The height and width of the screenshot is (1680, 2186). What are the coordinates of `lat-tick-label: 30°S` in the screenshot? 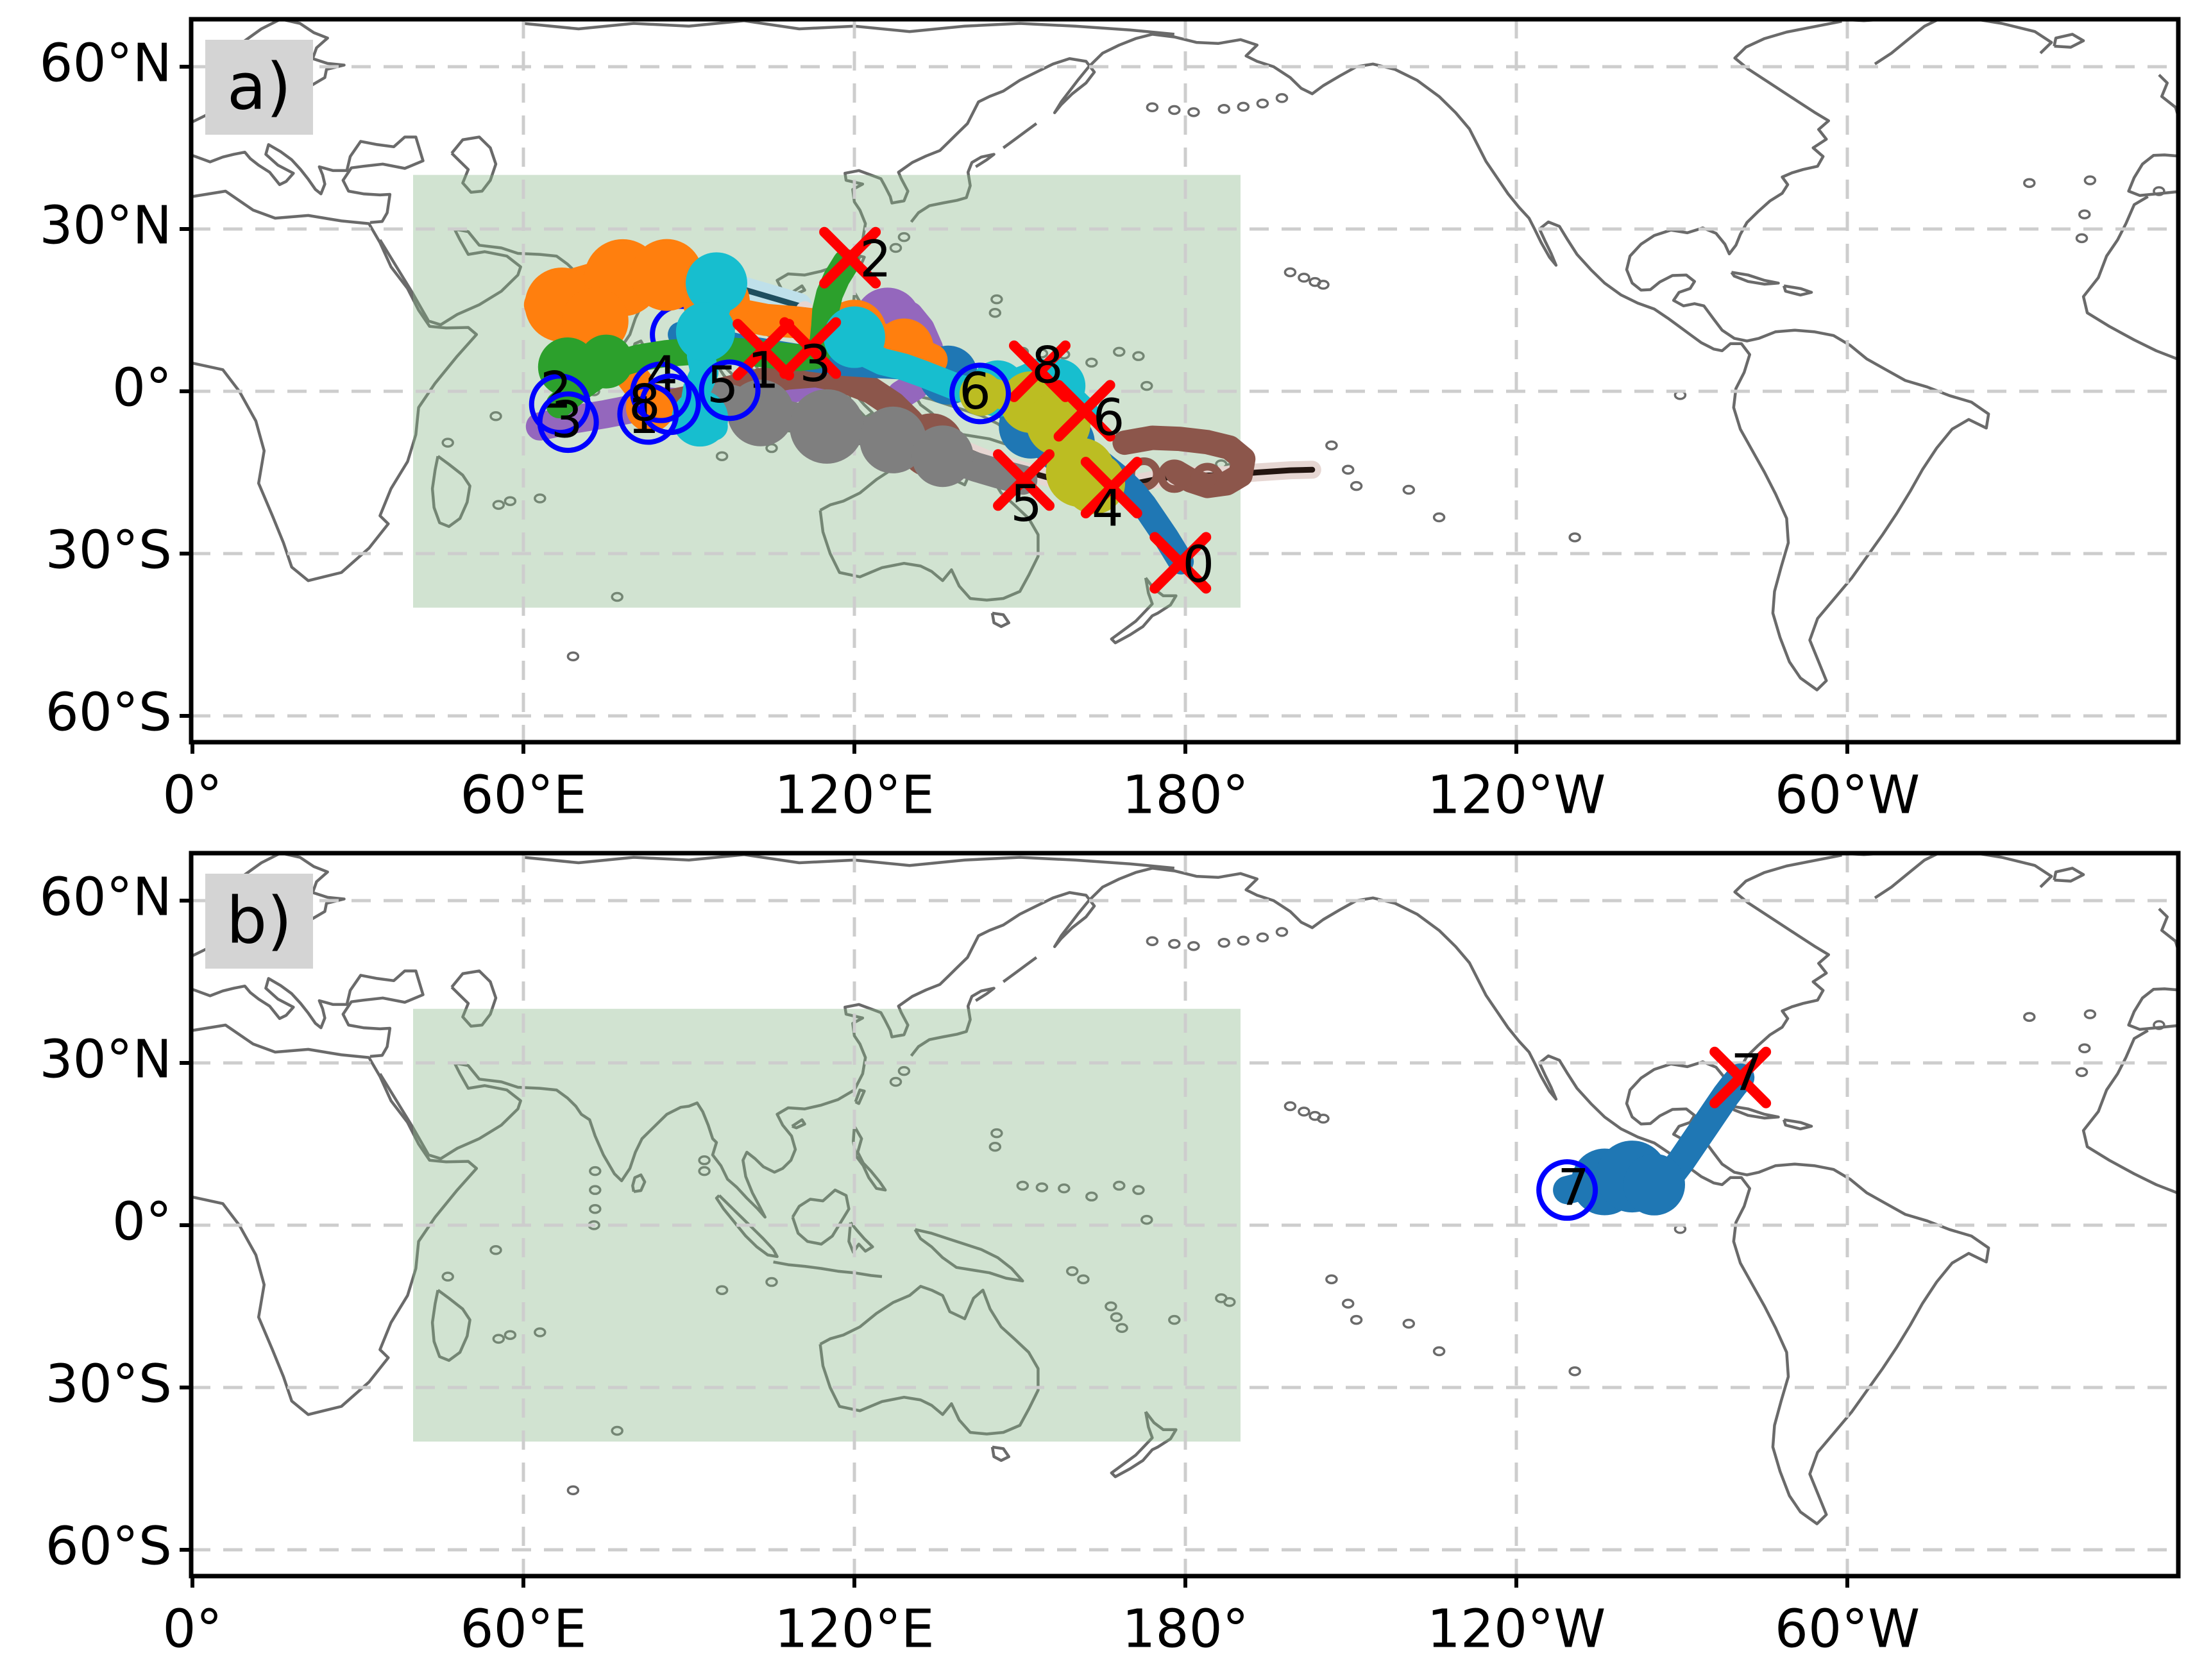 It's located at (109, 550).